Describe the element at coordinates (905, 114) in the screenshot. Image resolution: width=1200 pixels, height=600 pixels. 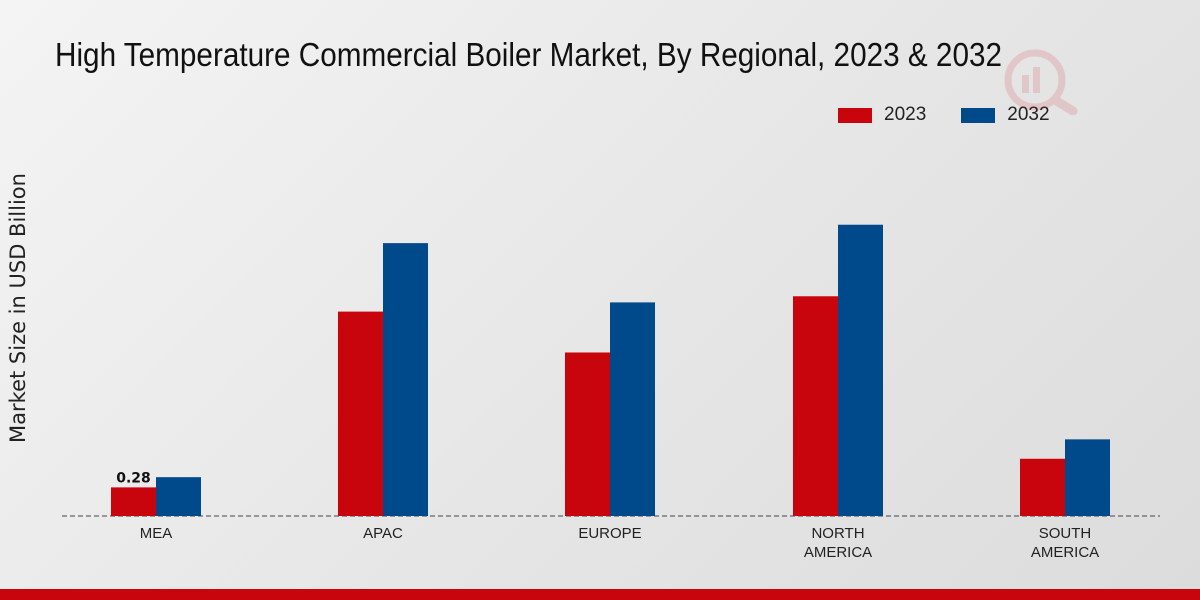
I see `legend-label-2023: 2023` at that location.